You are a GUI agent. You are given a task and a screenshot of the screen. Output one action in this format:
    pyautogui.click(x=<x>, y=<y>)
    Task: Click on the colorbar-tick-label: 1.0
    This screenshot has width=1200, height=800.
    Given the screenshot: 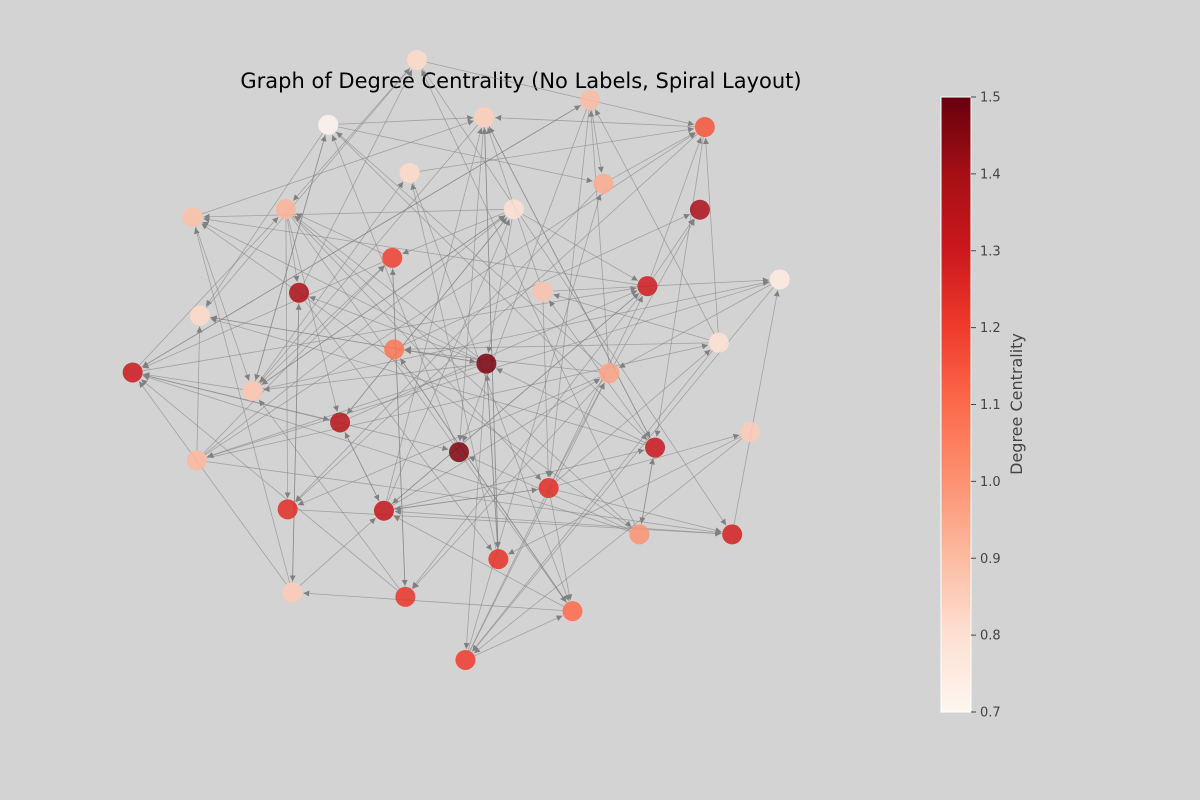 What is the action you would take?
    pyautogui.click(x=990, y=482)
    